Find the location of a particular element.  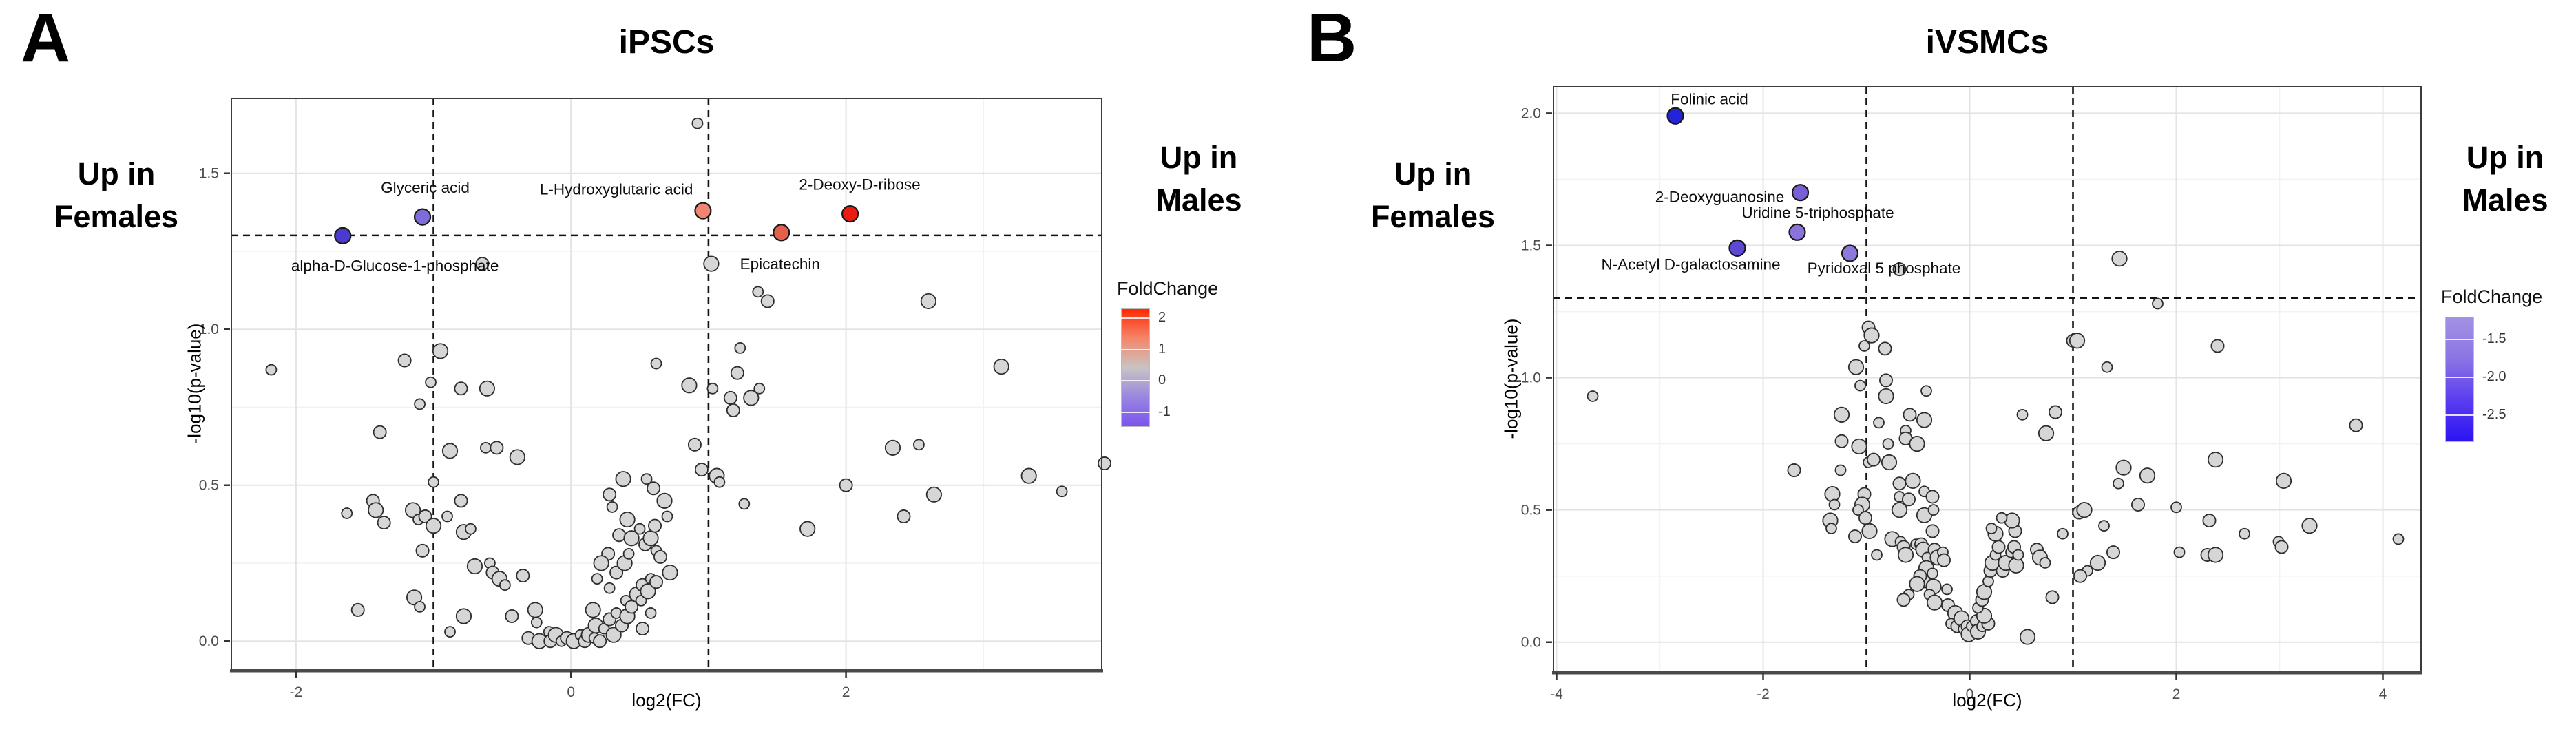

y-tick-label: 0.5 is located at coordinates (209, 486).